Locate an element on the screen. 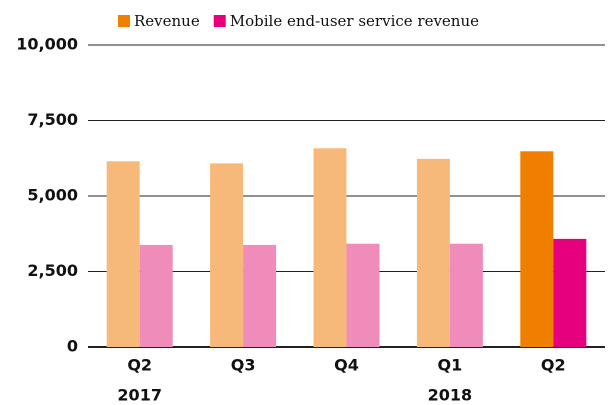 The image size is (609, 405). x-group-label: 2018 is located at coordinates (450, 395).